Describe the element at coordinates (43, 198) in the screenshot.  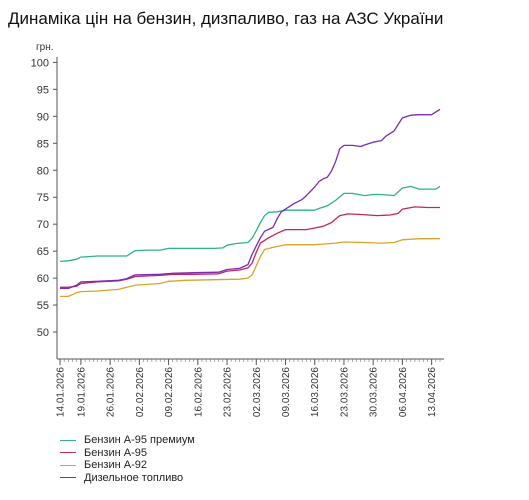
I see `y-tick-label: 75` at that location.